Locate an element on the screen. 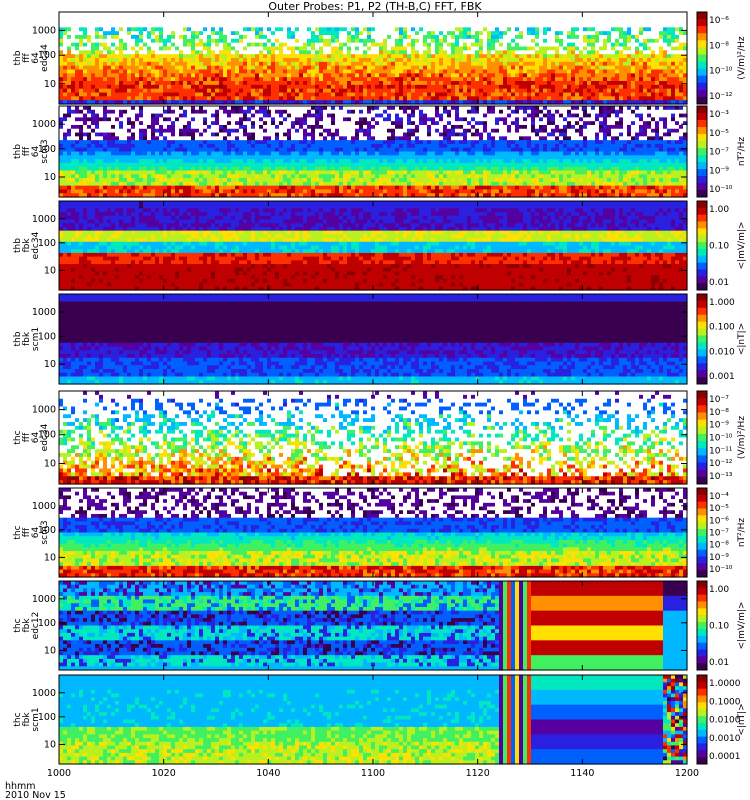  colorbar-tick-label: 10⁻⁸ is located at coordinates (719, 46).